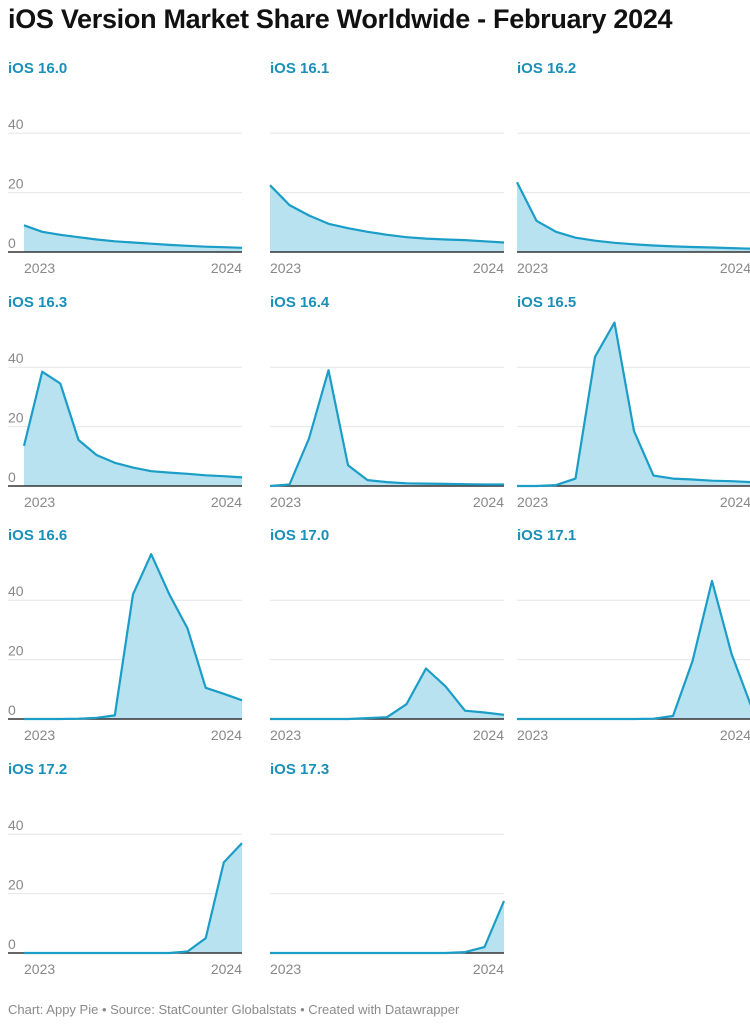 The width and height of the screenshot is (750, 1024). I want to click on panel-ios-17-1: iOS 17.1 2023 2024, so click(629, 639).